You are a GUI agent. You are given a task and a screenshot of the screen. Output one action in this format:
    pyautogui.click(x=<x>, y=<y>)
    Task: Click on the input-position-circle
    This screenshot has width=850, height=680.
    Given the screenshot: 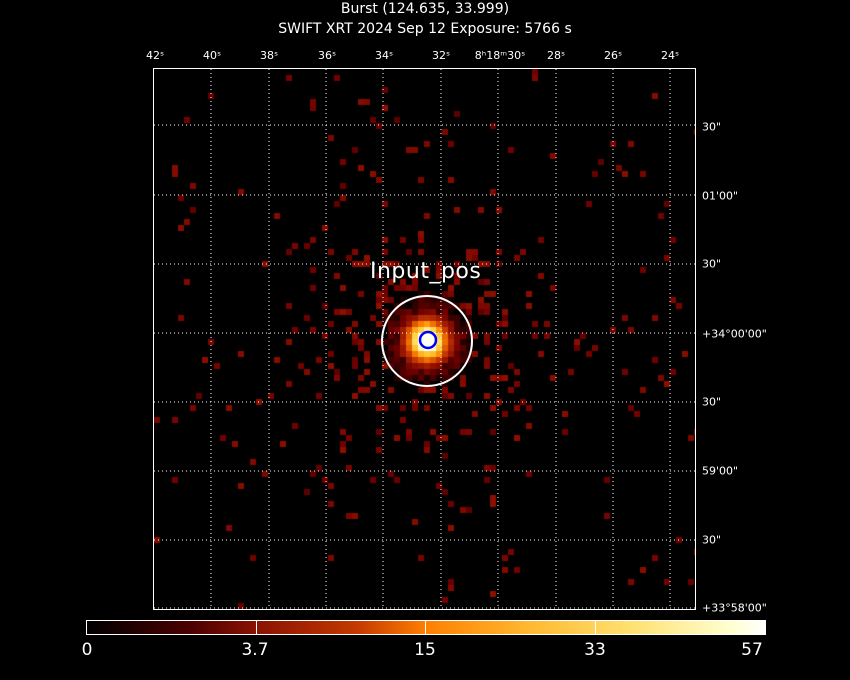 What is the action you would take?
    pyautogui.click(x=427, y=341)
    